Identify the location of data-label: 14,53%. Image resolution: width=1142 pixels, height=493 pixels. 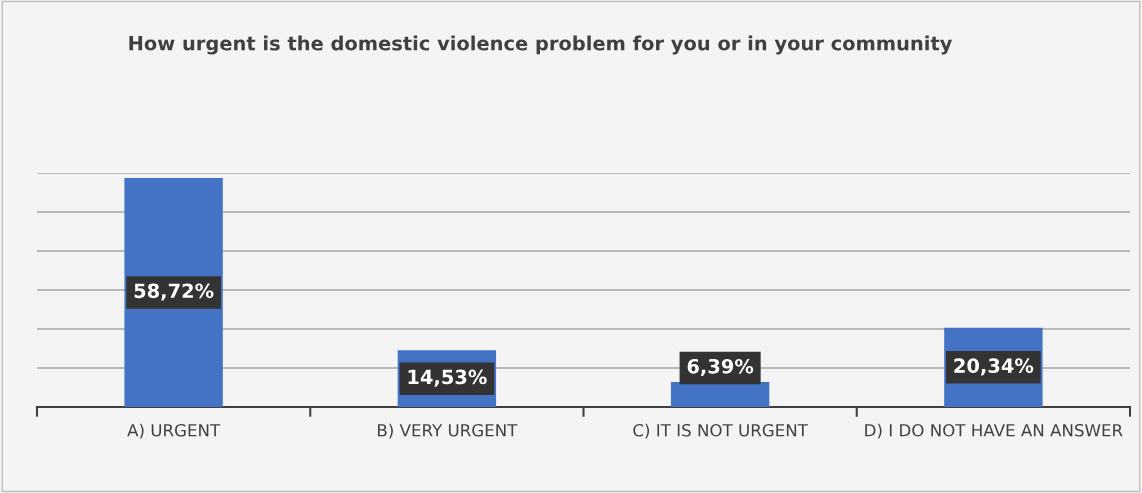
(447, 378).